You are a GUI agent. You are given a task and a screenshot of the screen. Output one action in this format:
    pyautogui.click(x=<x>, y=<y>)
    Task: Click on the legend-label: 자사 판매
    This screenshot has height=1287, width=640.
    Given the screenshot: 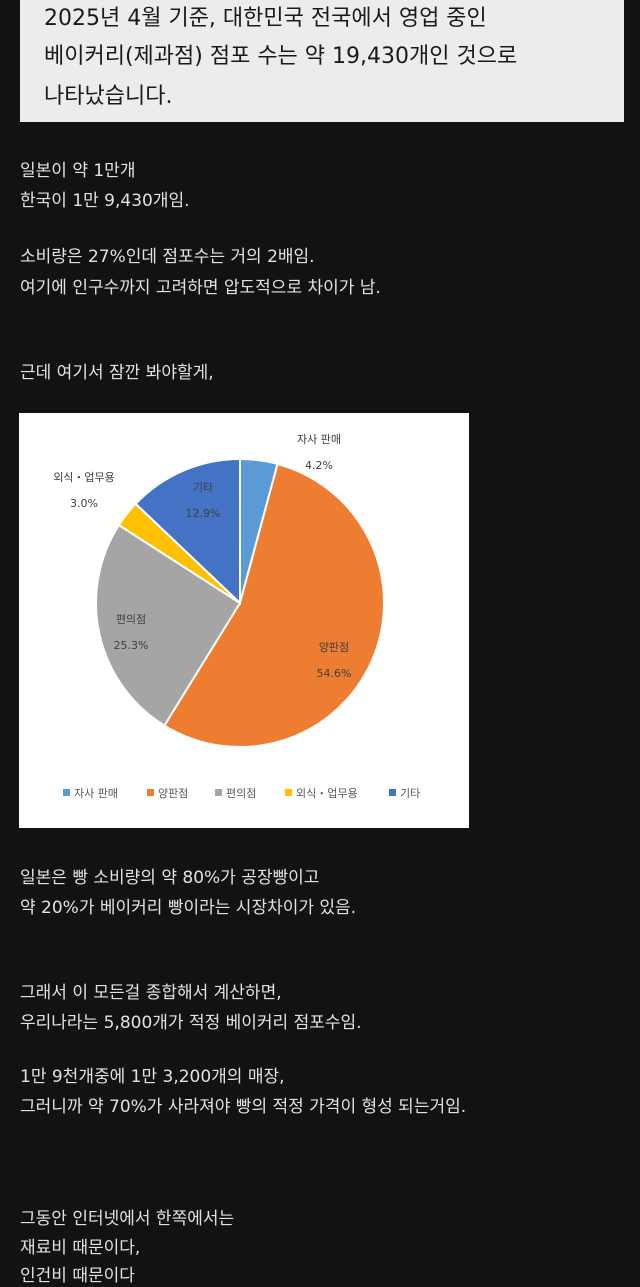 What is the action you would take?
    pyautogui.click(x=96, y=793)
    